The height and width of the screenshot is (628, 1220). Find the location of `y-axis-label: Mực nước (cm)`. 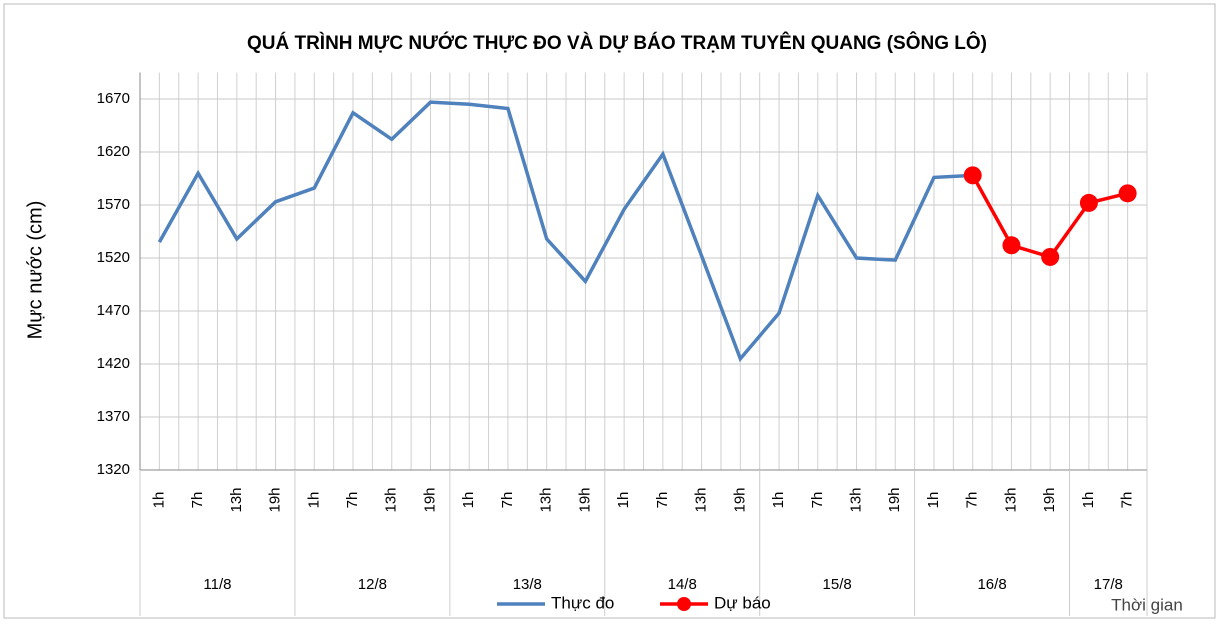

y-axis-label: Mực nước (cm) is located at coordinates (35, 270).